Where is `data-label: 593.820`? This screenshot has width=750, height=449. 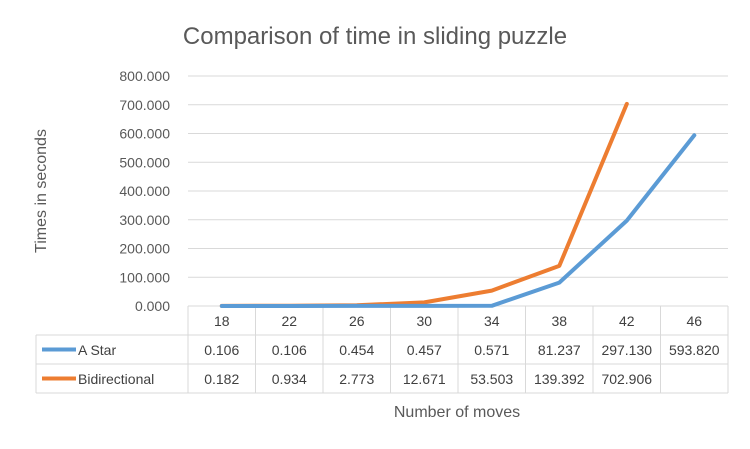
data-label: 593.820 is located at coordinates (694, 350).